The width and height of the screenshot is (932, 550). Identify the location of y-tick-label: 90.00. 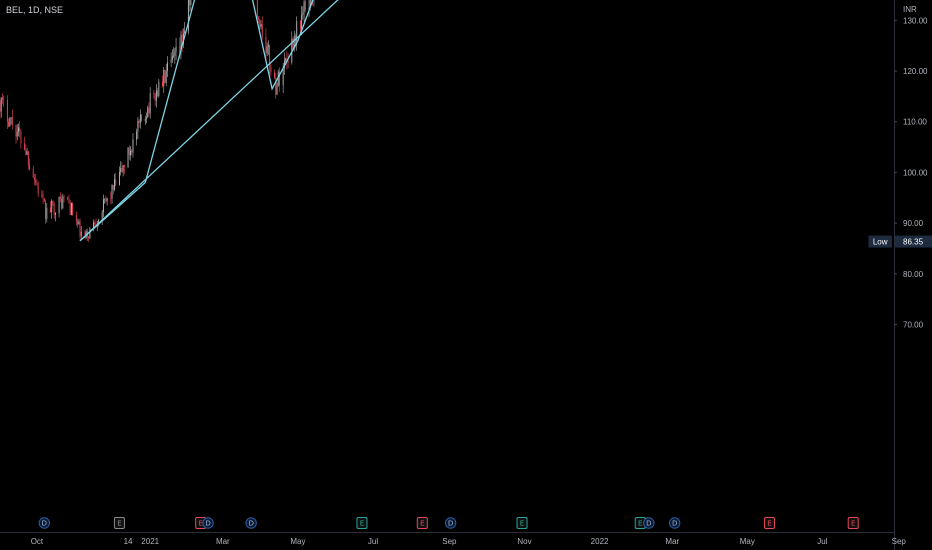
(913, 223).